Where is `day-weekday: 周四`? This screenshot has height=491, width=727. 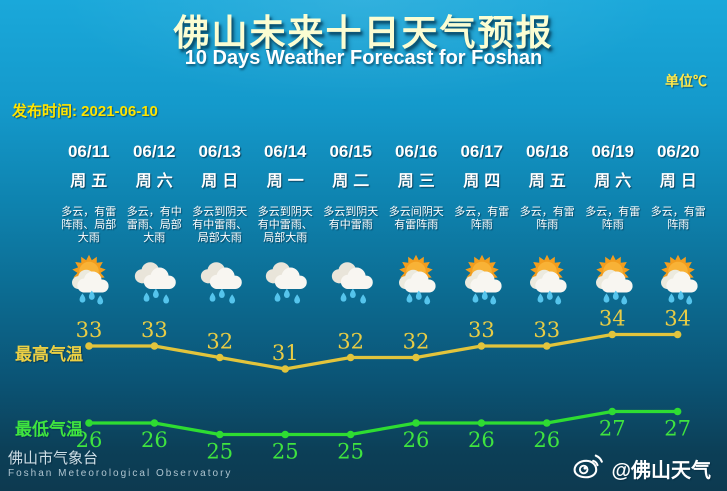
day-weekday: 周四 is located at coordinates (484, 181).